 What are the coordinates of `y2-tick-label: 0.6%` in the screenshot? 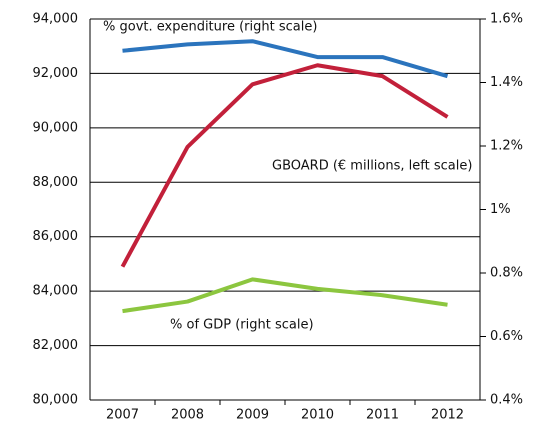 It's located at (506, 336).